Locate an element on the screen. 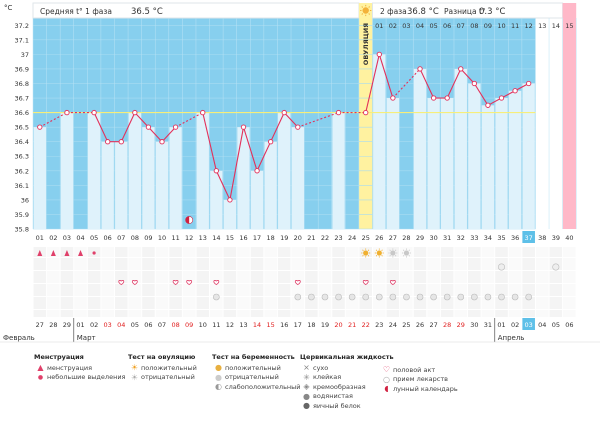  month-label: Апрель is located at coordinates (511, 338).